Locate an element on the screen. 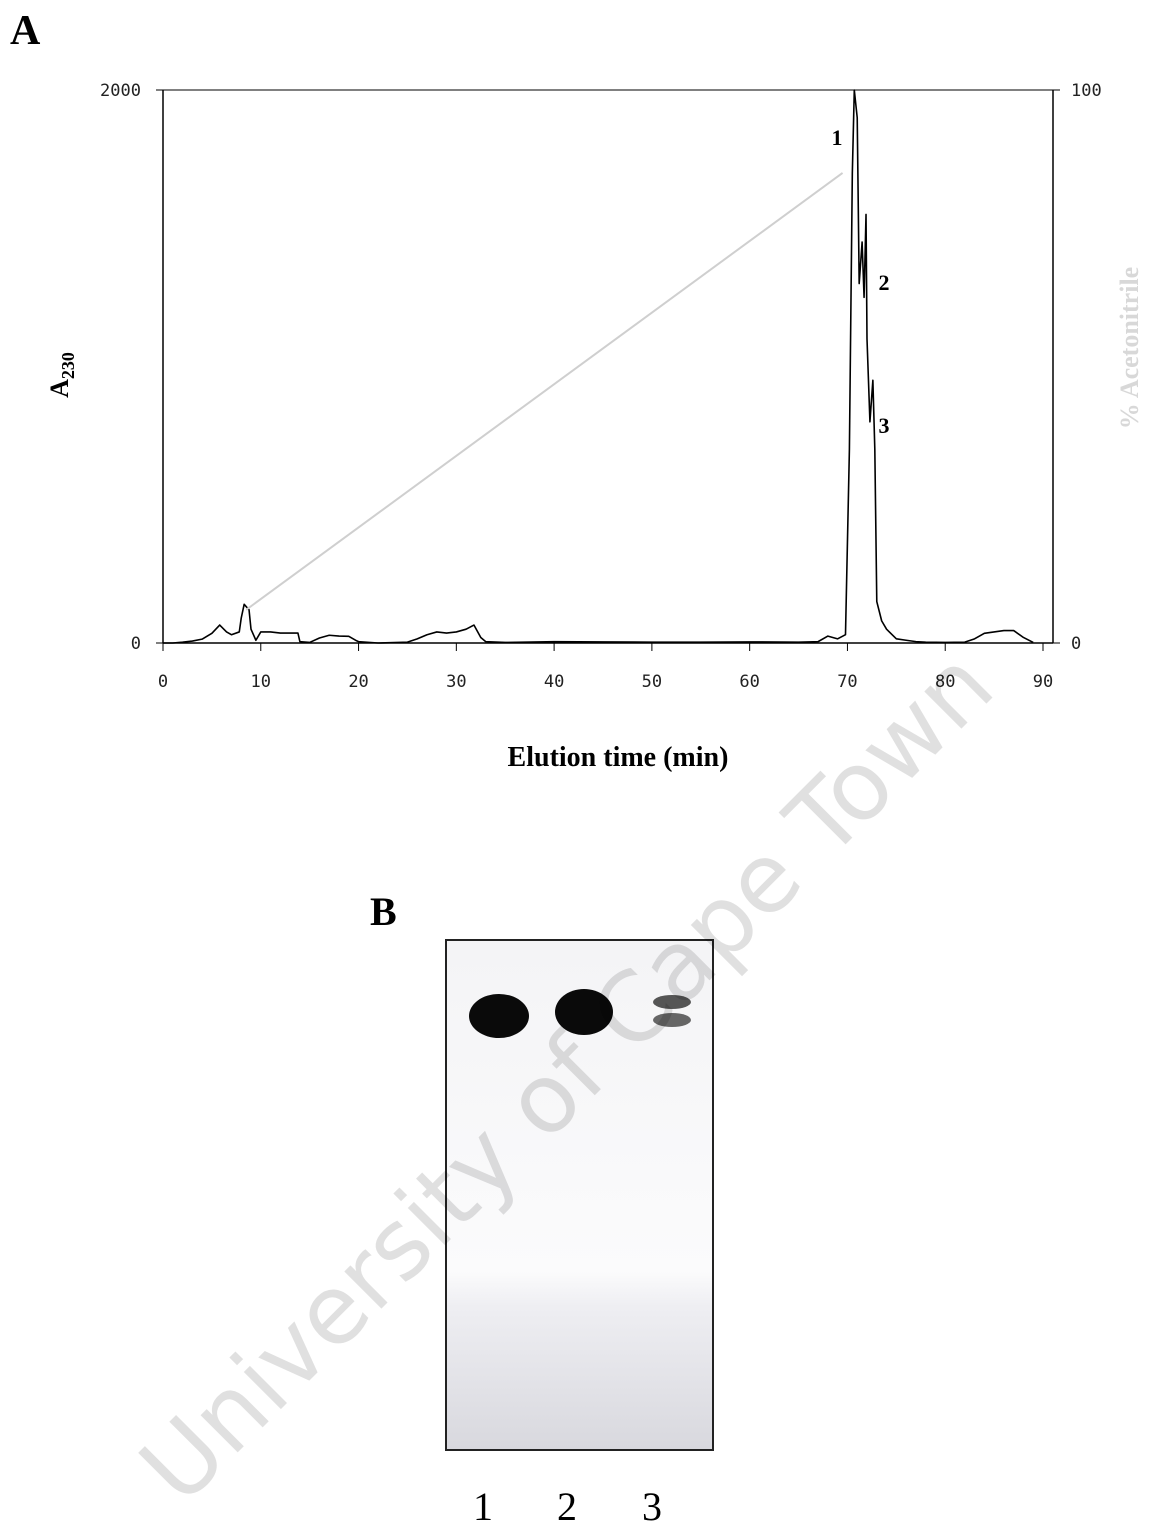 The height and width of the screenshot is (1526, 1158). x-tick-label: 30 is located at coordinates (456, 682).